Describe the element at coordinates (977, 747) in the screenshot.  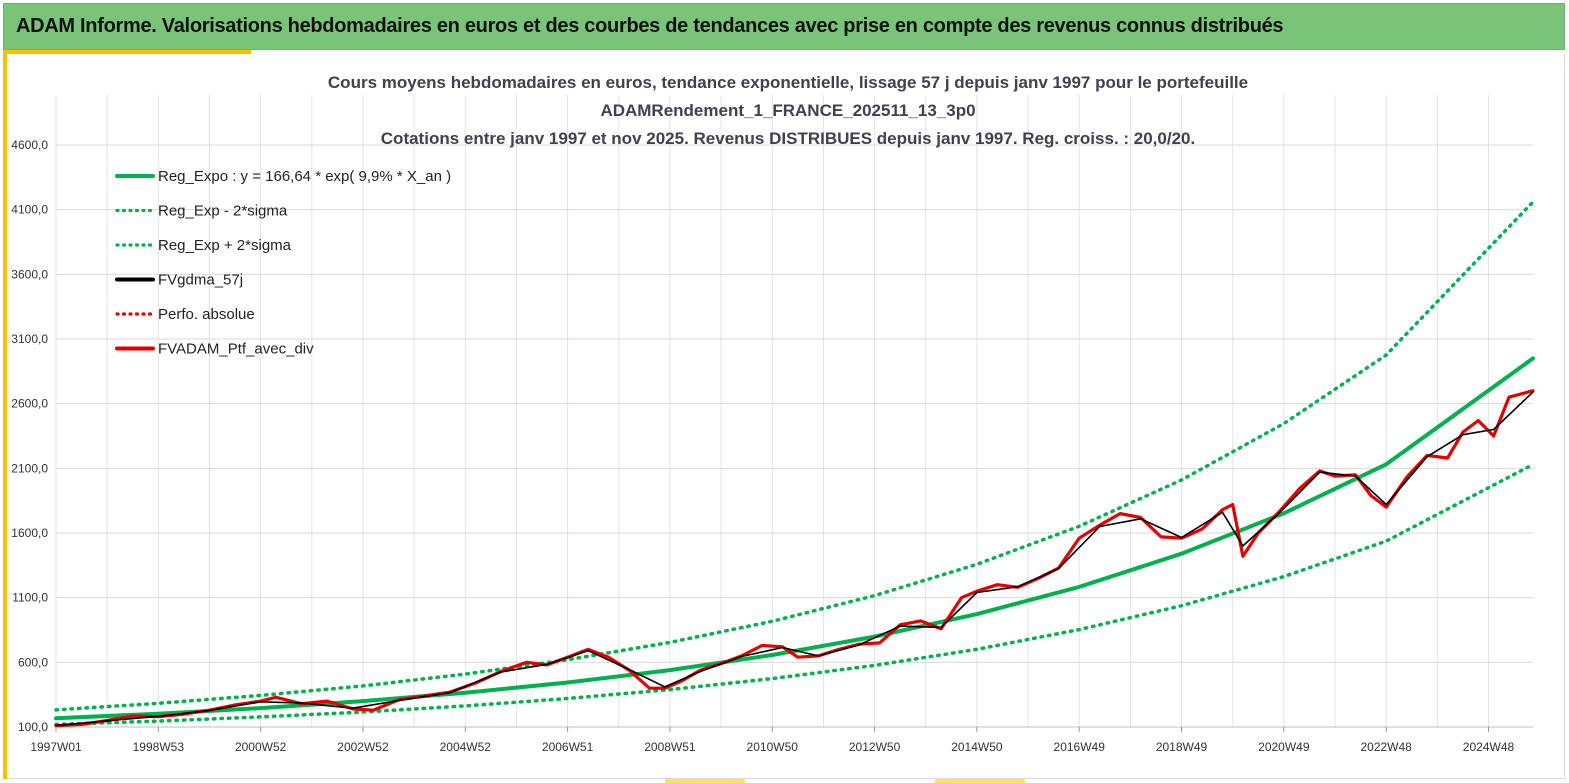
I see `x-tick-label: 2014W50` at that location.